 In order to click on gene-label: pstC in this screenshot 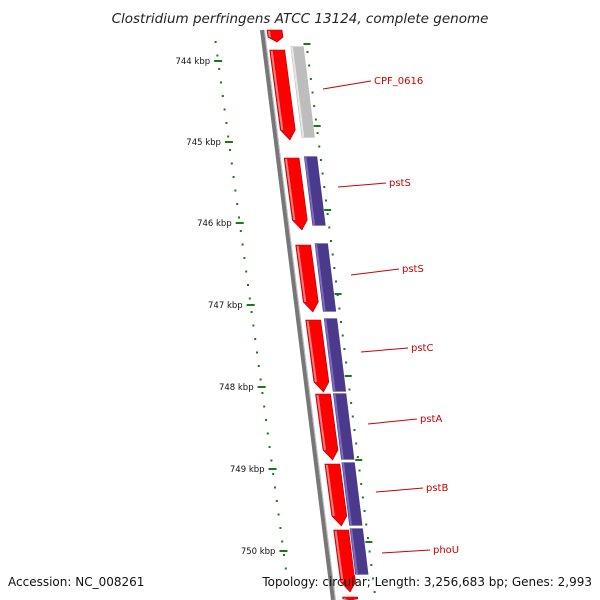, I will do `click(422, 348)`.